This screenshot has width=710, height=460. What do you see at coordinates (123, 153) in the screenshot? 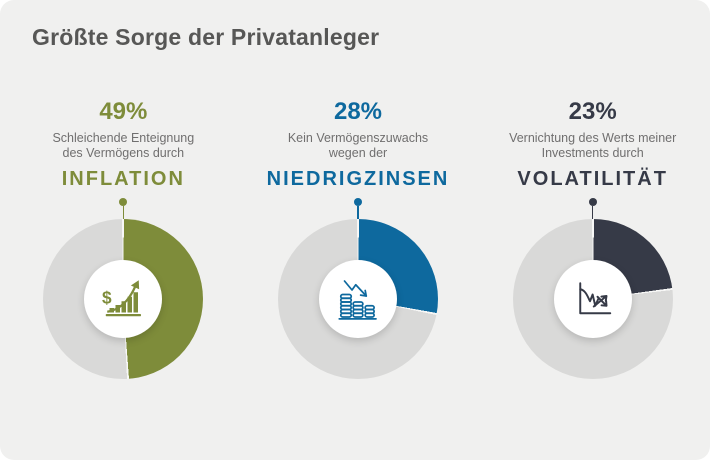
I see `stat-description-line2: des Vermögens durch` at bounding box center [123, 153].